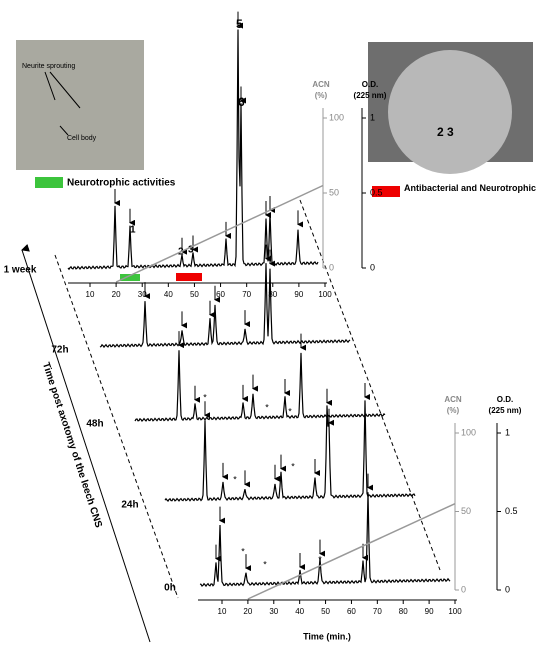  What do you see at coordinates (129, 505) in the screenshot?
I see `trace-label: 24h` at bounding box center [129, 505].